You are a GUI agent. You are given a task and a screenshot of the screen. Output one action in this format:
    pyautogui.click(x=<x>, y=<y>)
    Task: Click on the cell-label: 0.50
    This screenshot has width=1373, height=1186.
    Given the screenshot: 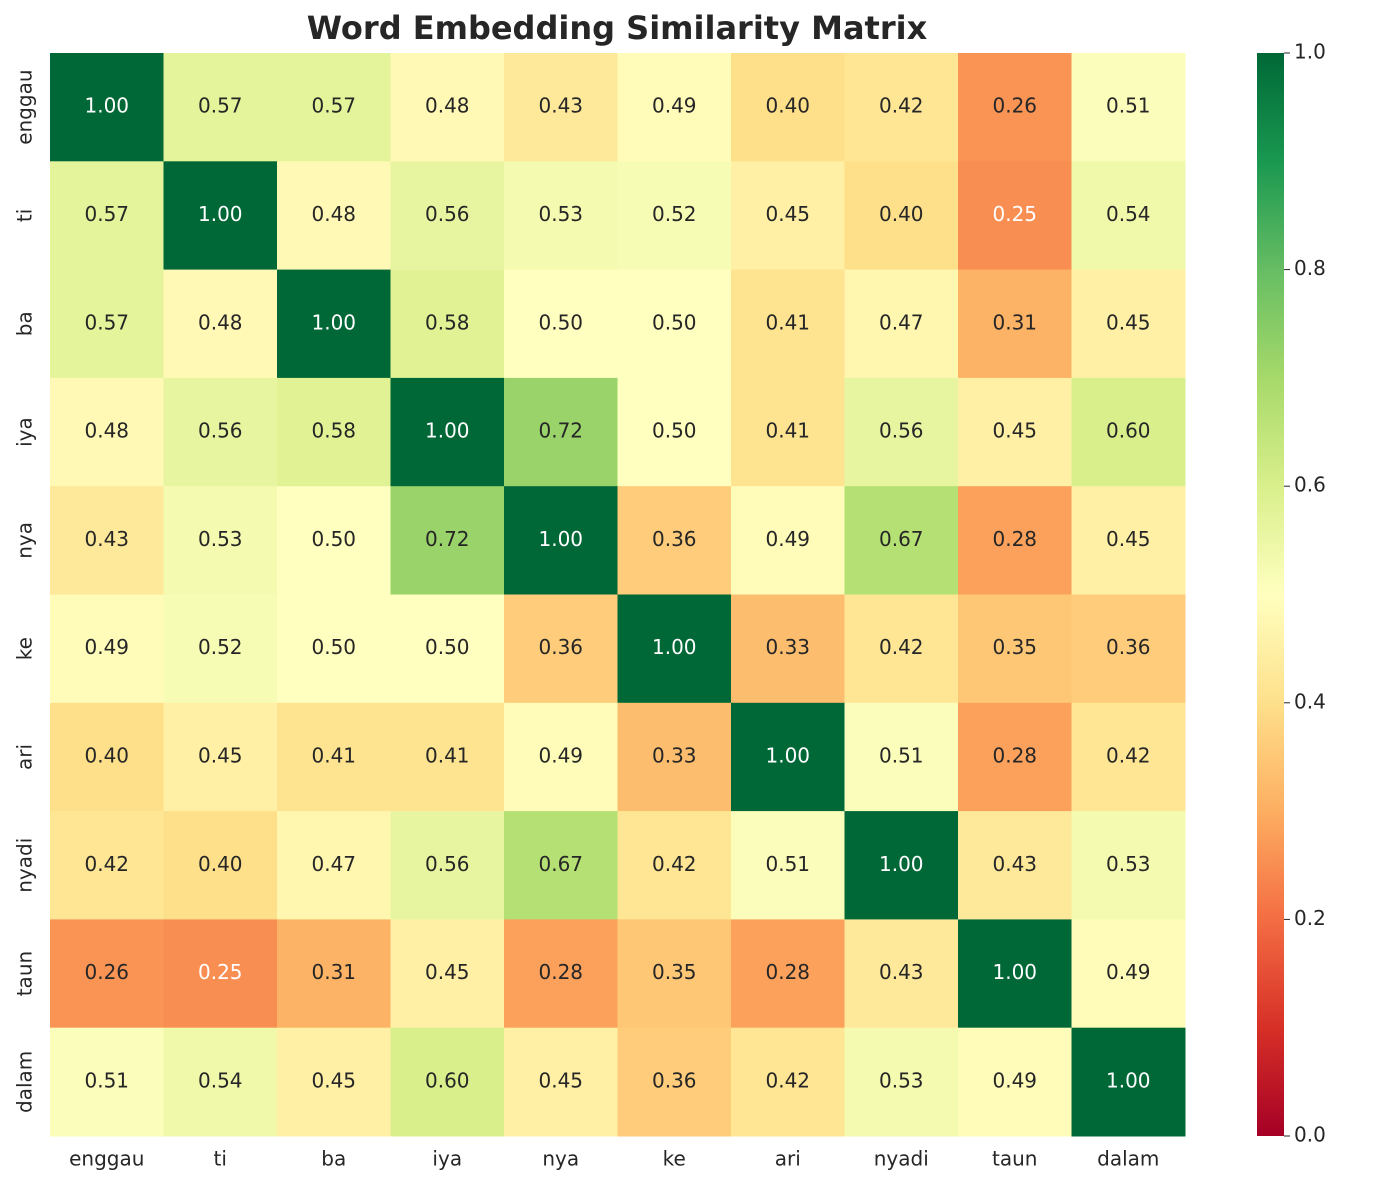 What is the action you would take?
    pyautogui.click(x=674, y=322)
    